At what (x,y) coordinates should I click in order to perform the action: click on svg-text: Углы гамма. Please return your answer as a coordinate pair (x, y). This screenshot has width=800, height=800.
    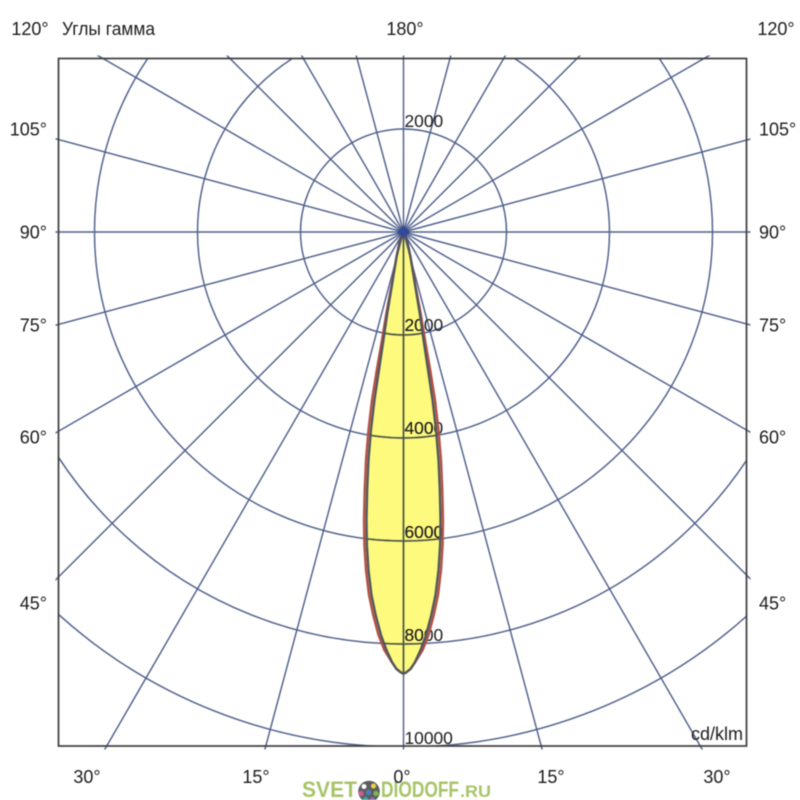
    Looking at the image, I should click on (109, 29).